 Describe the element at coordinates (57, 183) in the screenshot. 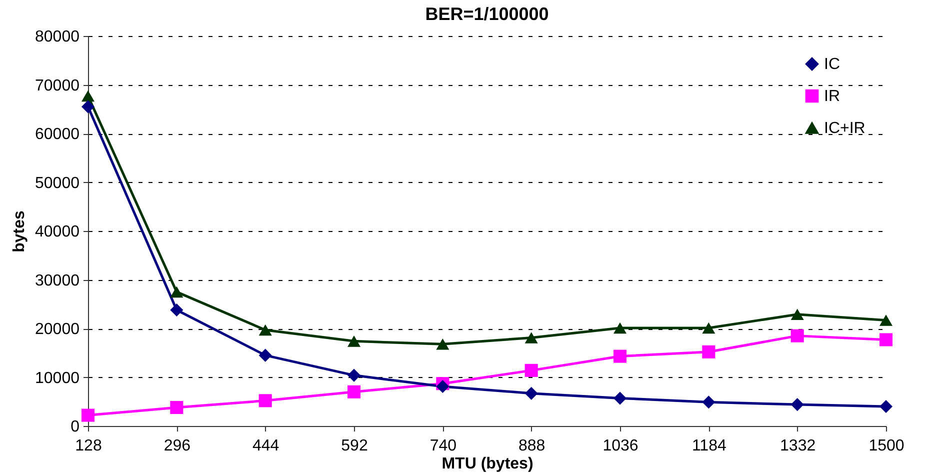

I see `y-tick-label: 50000` at that location.